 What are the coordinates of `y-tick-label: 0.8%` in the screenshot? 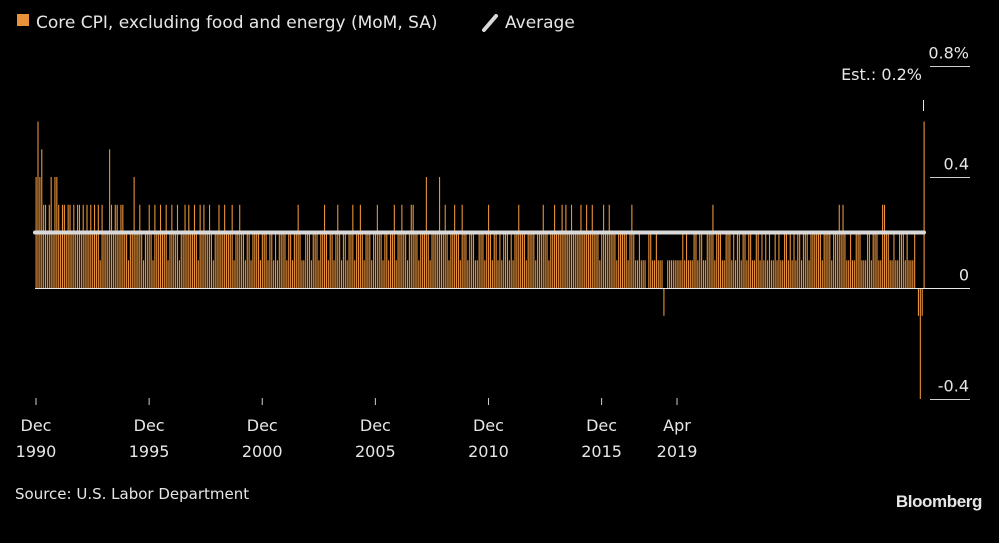 It's located at (948, 53).